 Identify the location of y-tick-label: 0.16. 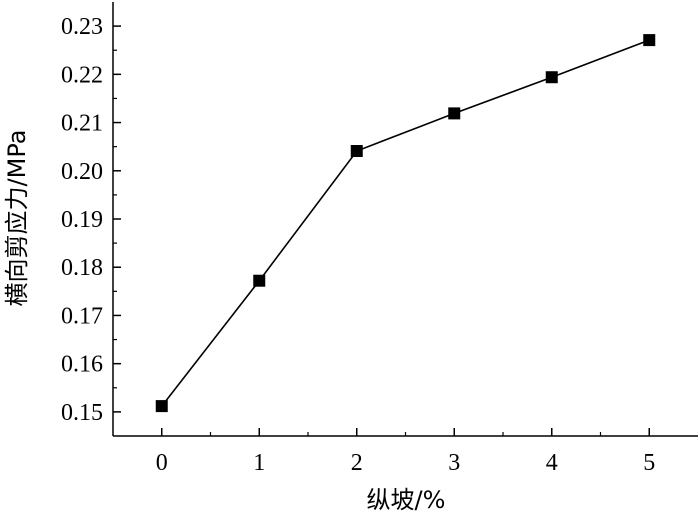
(82, 365).